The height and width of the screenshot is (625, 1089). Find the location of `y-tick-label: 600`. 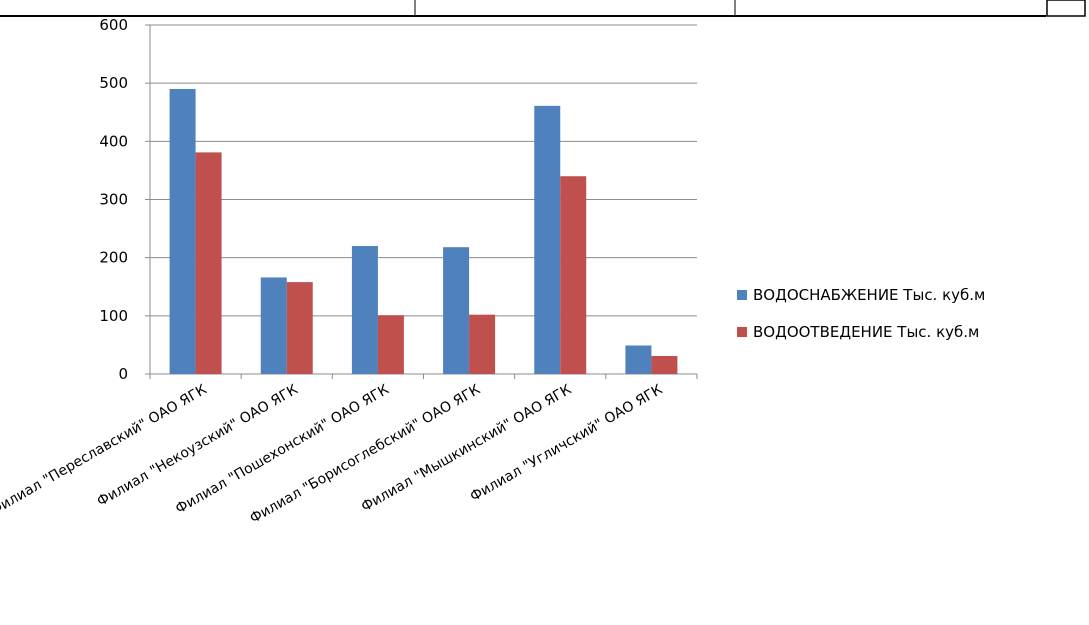

y-tick-label: 600 is located at coordinates (113, 25).